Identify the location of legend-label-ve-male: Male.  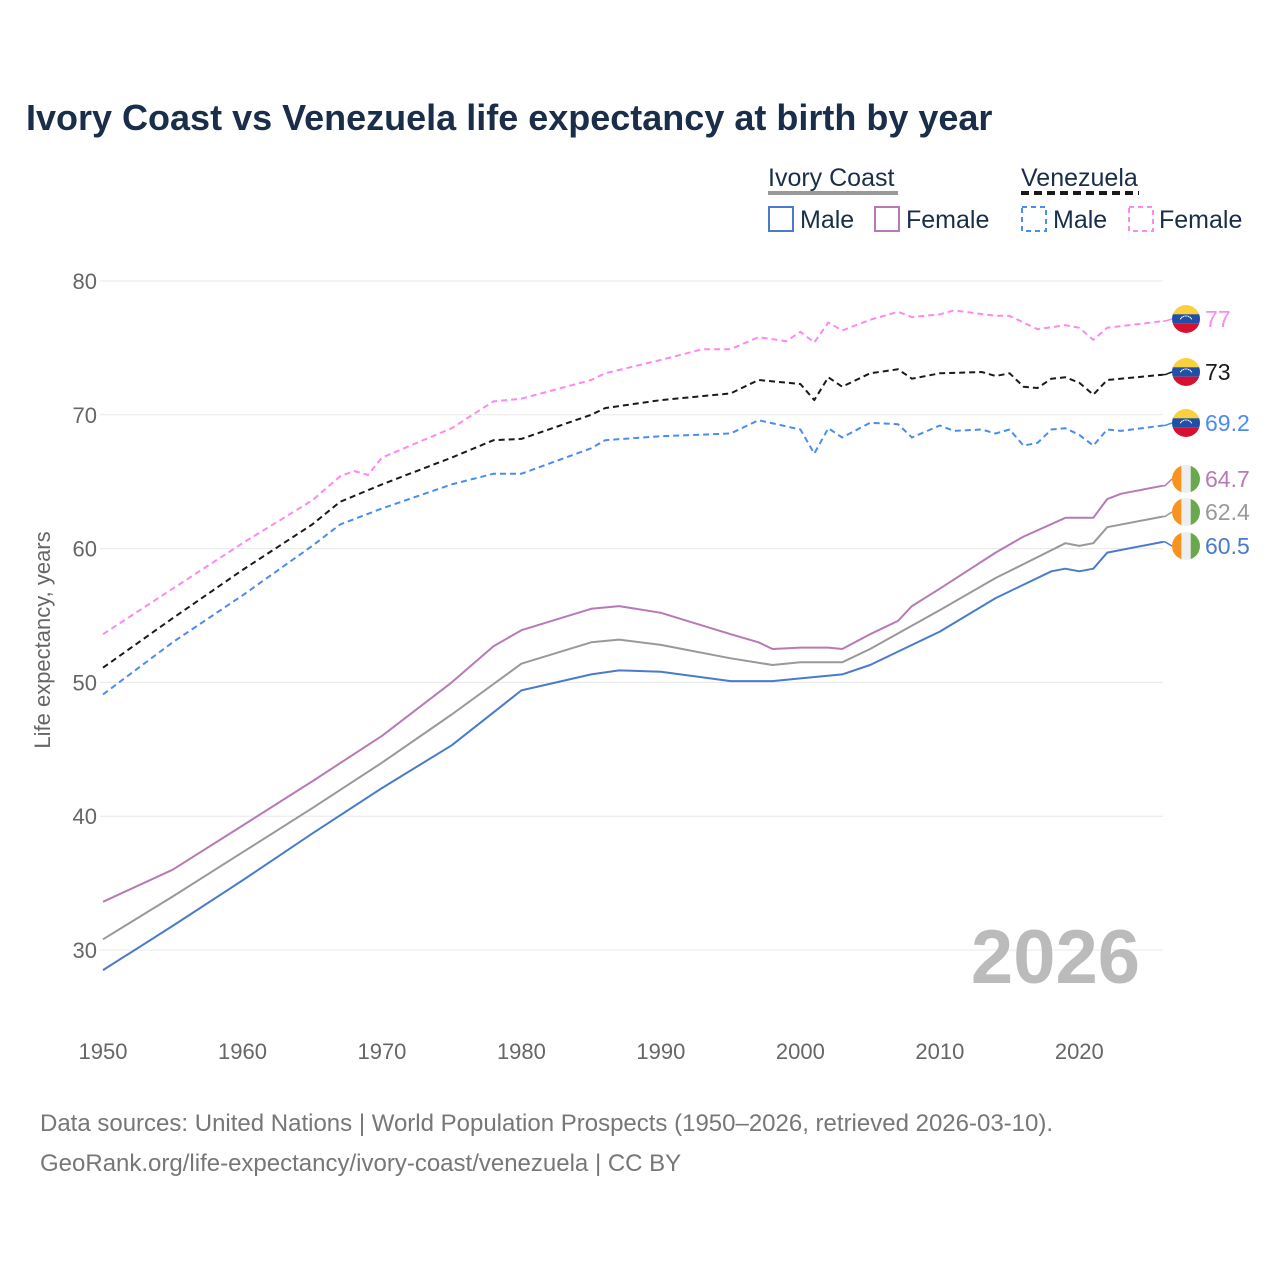
(1080, 220).